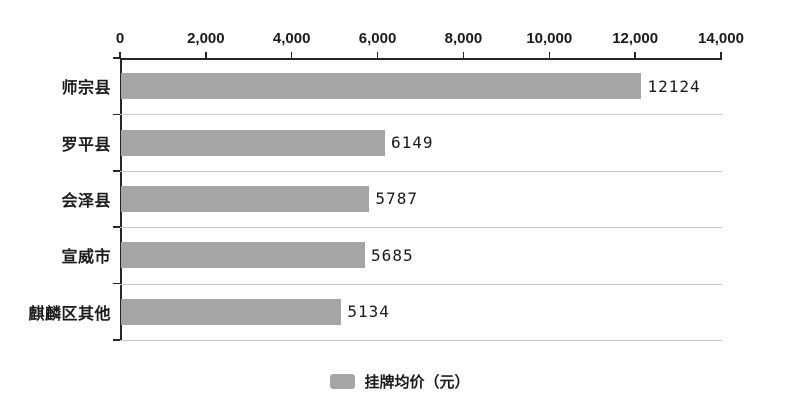 This screenshot has height=400, width=800. Describe the element at coordinates (291, 38) in the screenshot. I see `x-tick-label: 4,000` at that location.